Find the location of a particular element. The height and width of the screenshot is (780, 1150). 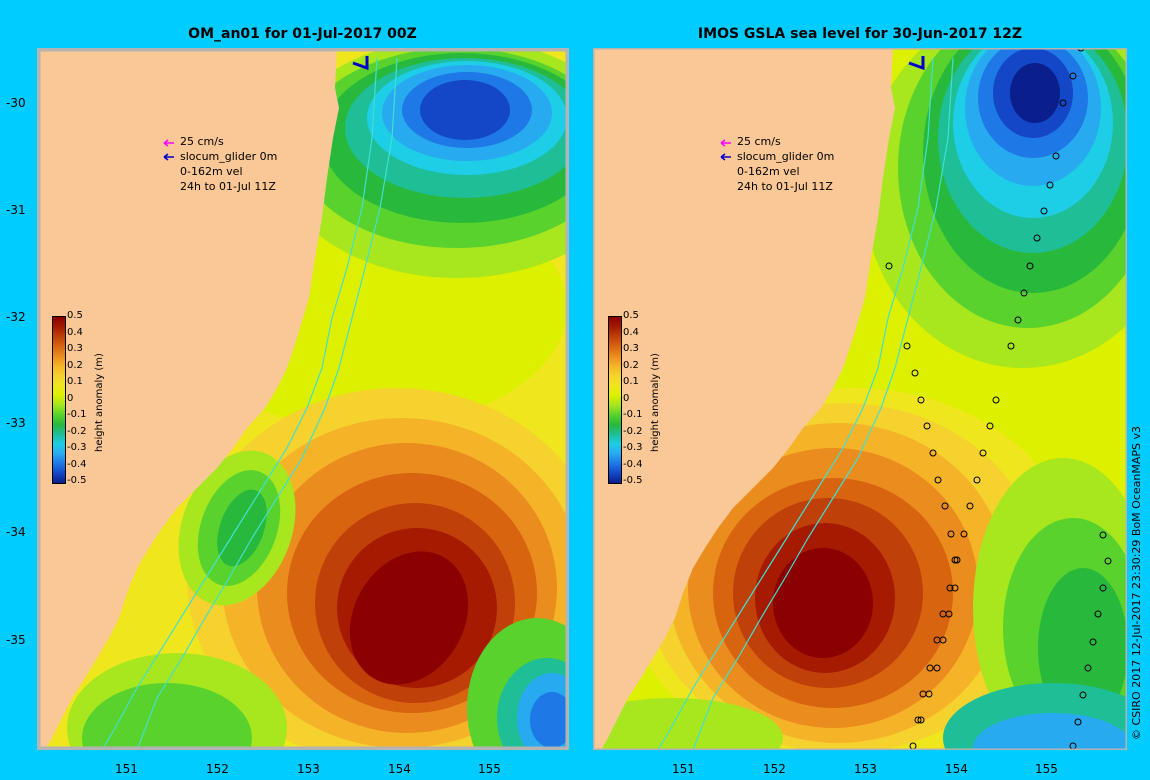

y-tick-label: -34 is located at coordinates (16, 532).